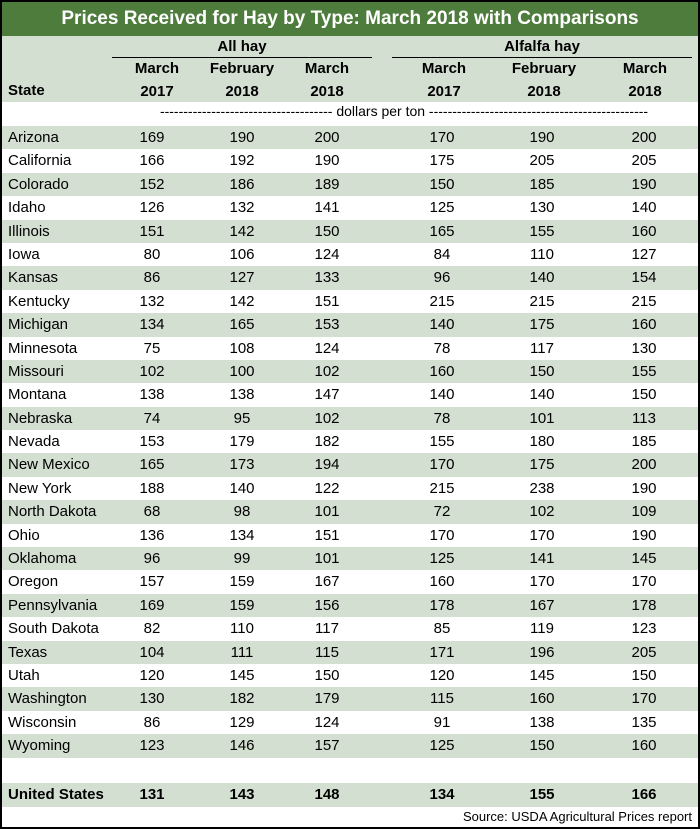 The height and width of the screenshot is (829, 700). Describe the element at coordinates (242, 442) in the screenshot. I see `all-february-2018-cell: 179` at that location.